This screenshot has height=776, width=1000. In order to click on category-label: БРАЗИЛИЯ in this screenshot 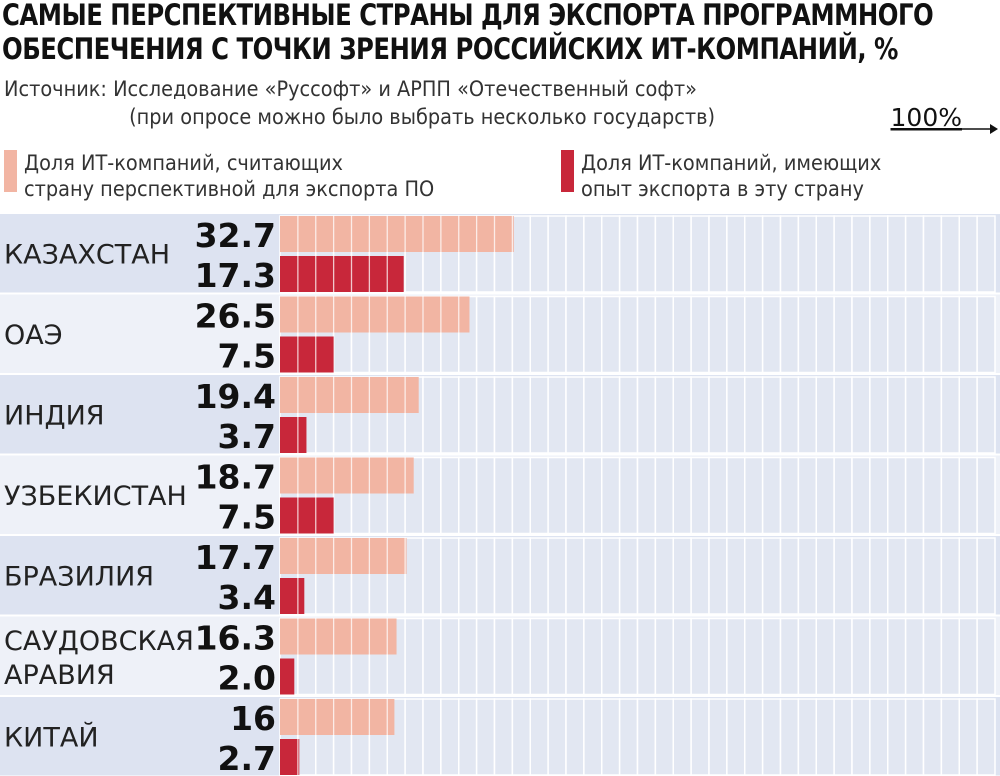, I will do `click(79, 576)`.